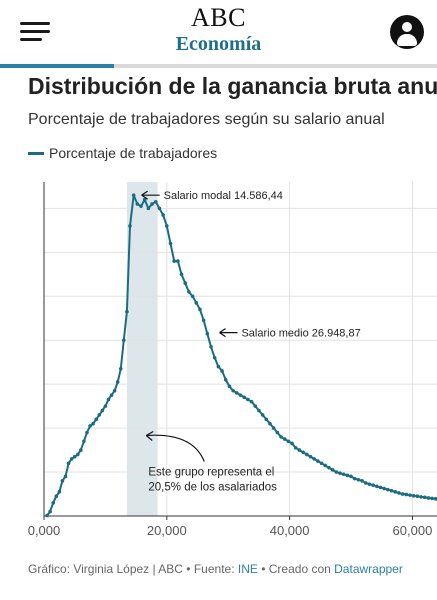 The width and height of the screenshot is (437, 600). Describe the element at coordinates (36, 153) in the screenshot. I see `legend-swatch` at that location.